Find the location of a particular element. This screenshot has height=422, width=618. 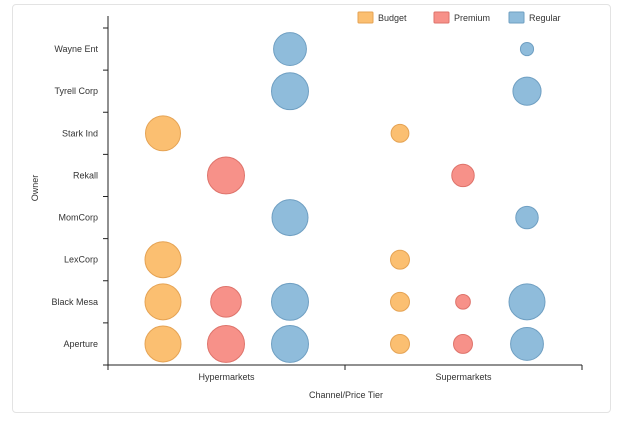

x-axis-title: Channel/Price Tier is located at coordinates (346, 395).